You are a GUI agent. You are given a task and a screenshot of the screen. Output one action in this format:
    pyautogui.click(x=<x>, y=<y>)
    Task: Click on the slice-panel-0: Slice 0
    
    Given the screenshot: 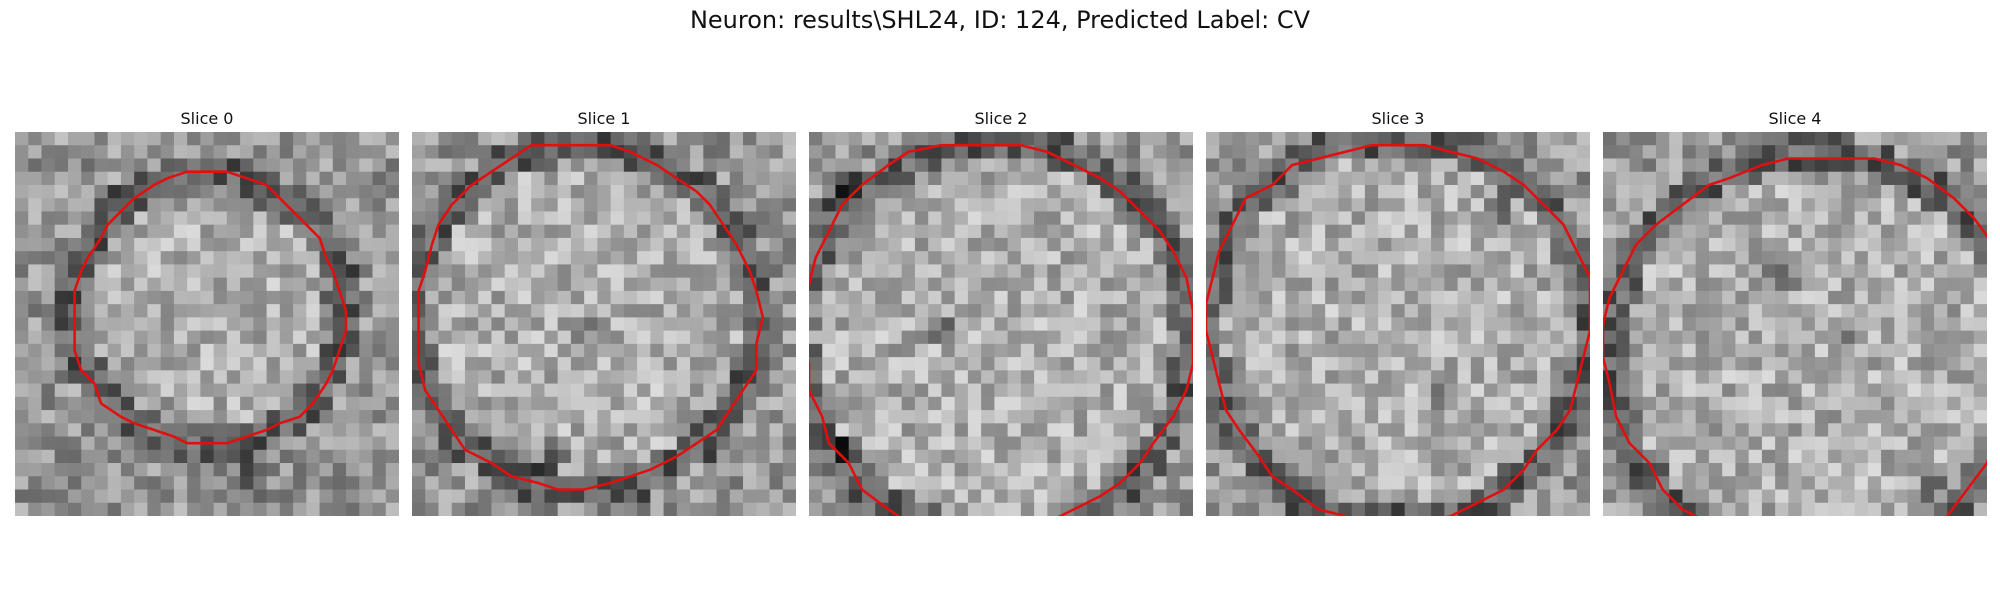 What is the action you would take?
    pyautogui.click(x=207, y=311)
    